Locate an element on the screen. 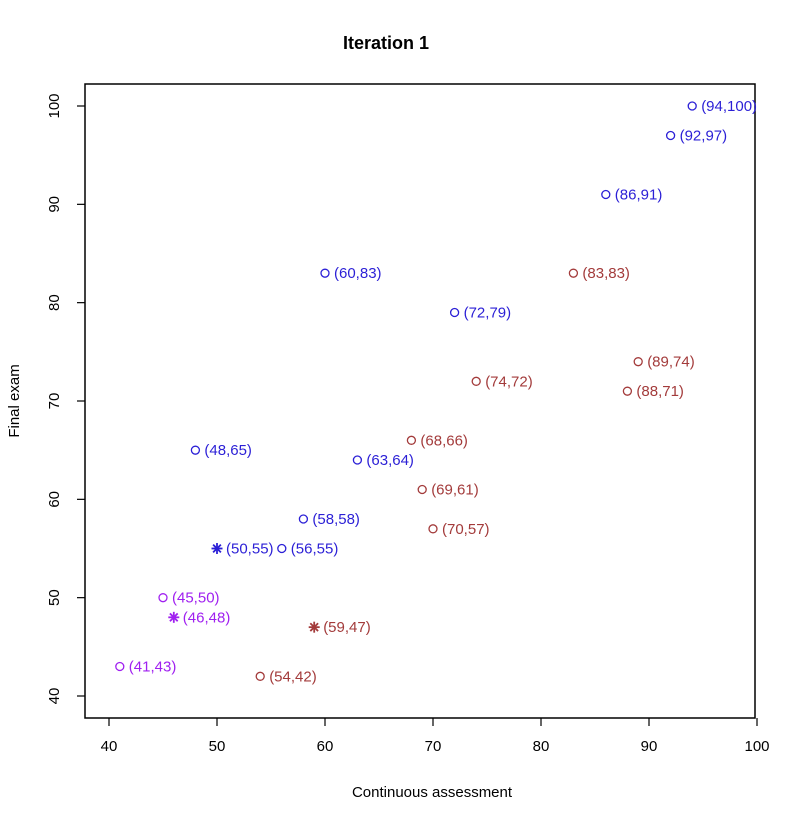  point-label: (50,55) is located at coordinates (250, 549).